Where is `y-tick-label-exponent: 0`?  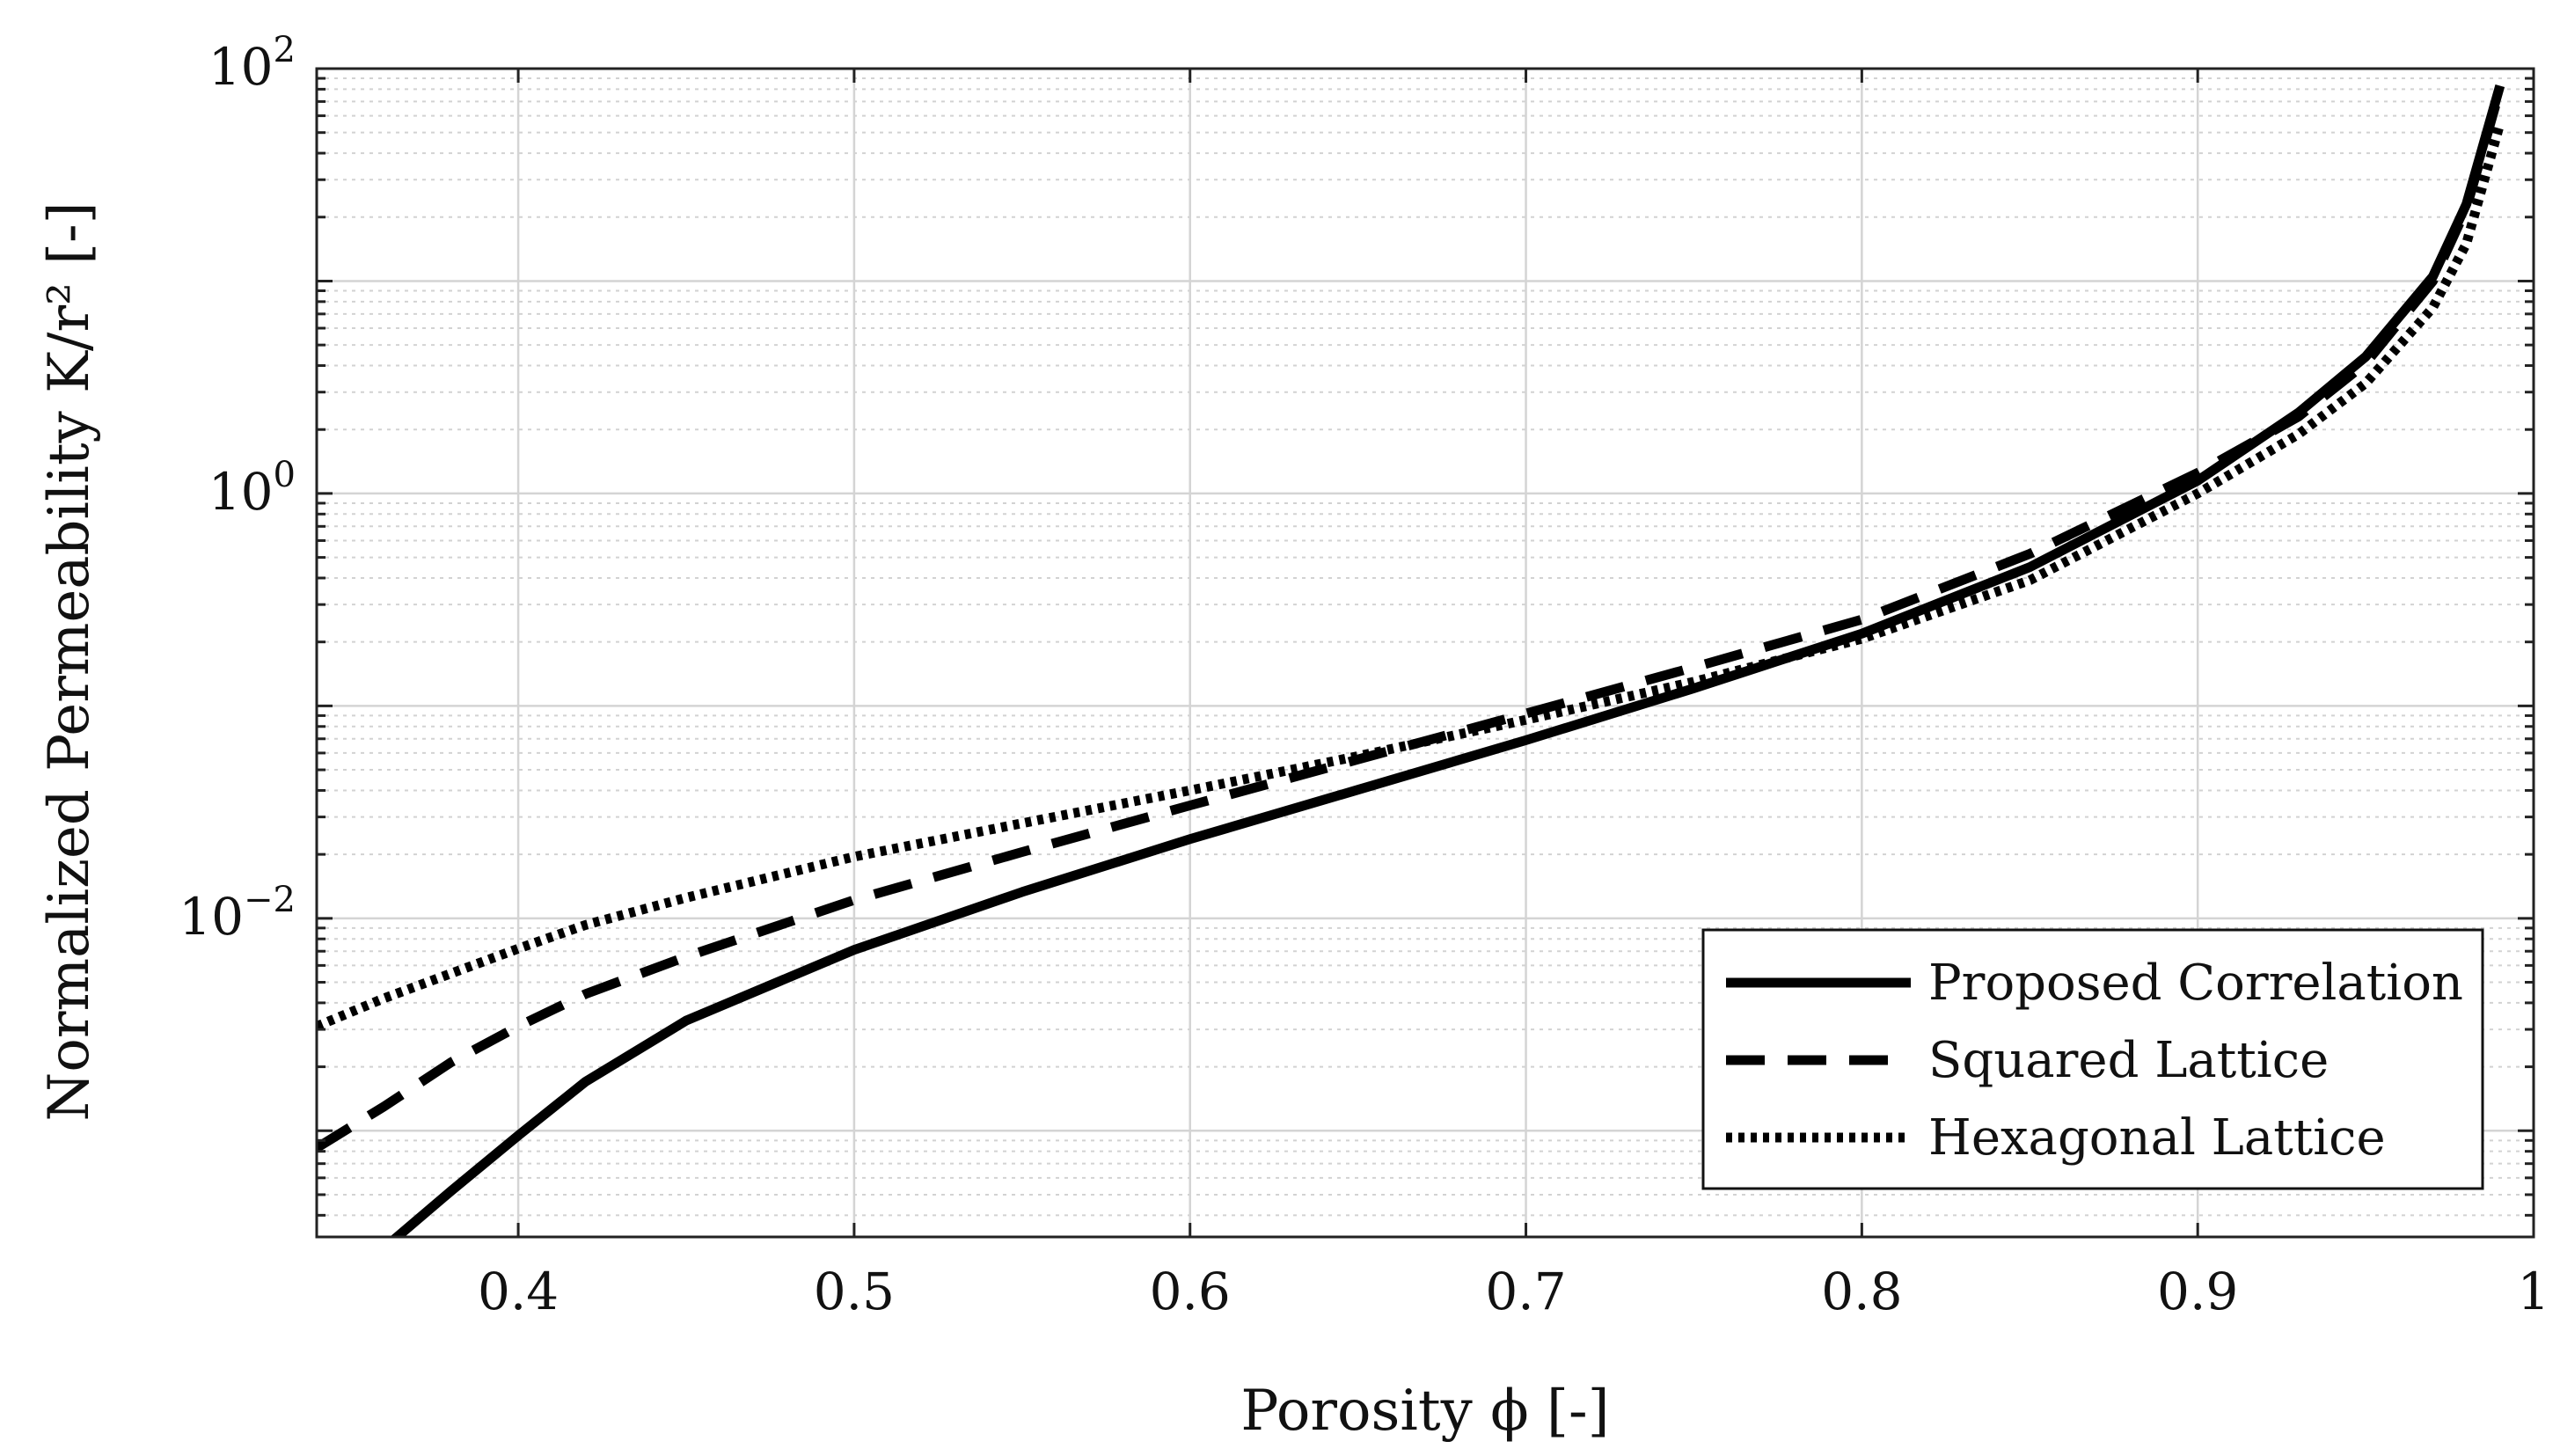
y-tick-label-exponent: 0 is located at coordinates (285, 475).